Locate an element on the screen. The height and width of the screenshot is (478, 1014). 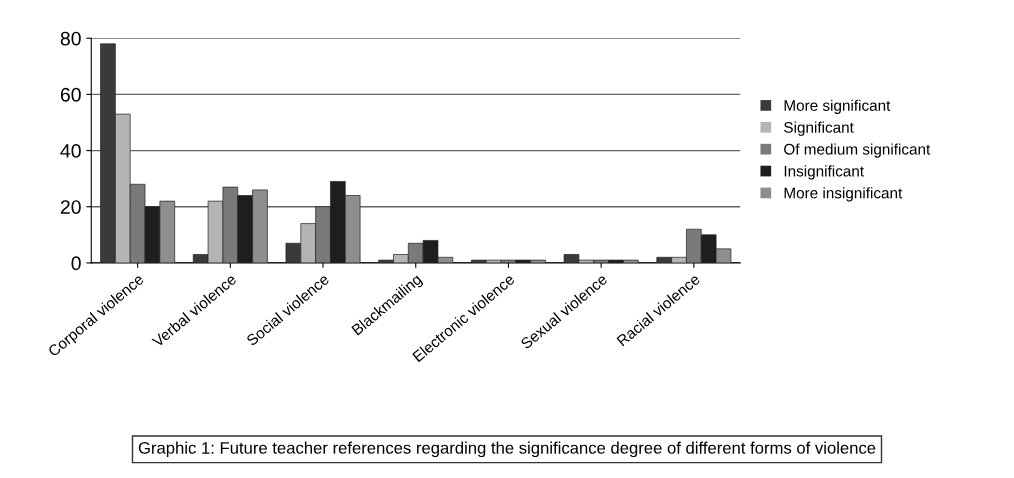
legend-label: Of medium significant is located at coordinates (857, 150).